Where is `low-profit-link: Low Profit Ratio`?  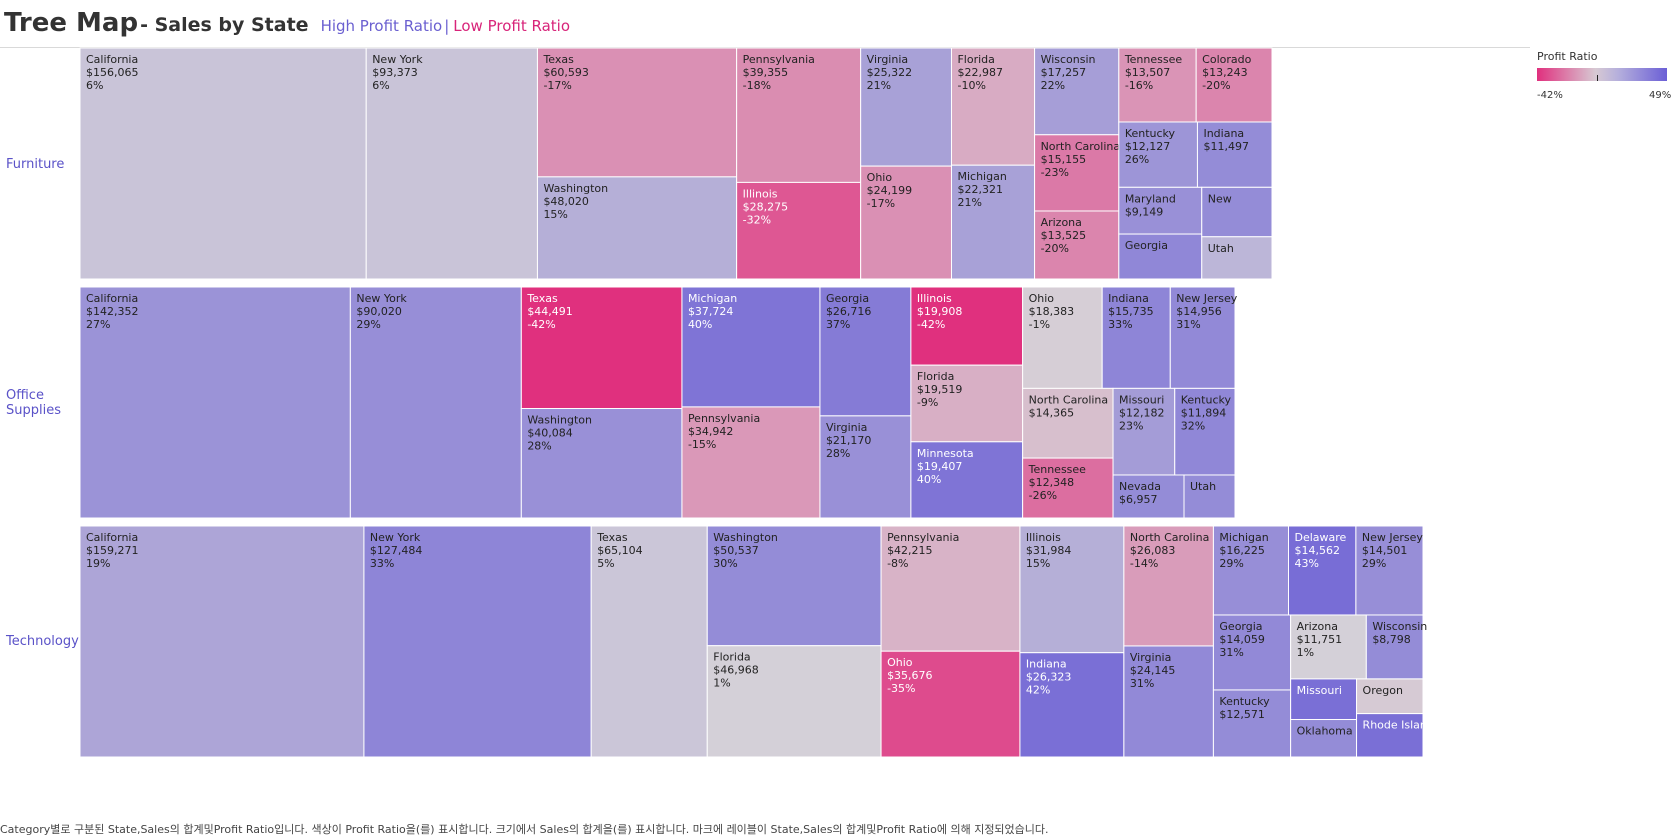
low-profit-link: Low Profit Ratio is located at coordinates (511, 26).